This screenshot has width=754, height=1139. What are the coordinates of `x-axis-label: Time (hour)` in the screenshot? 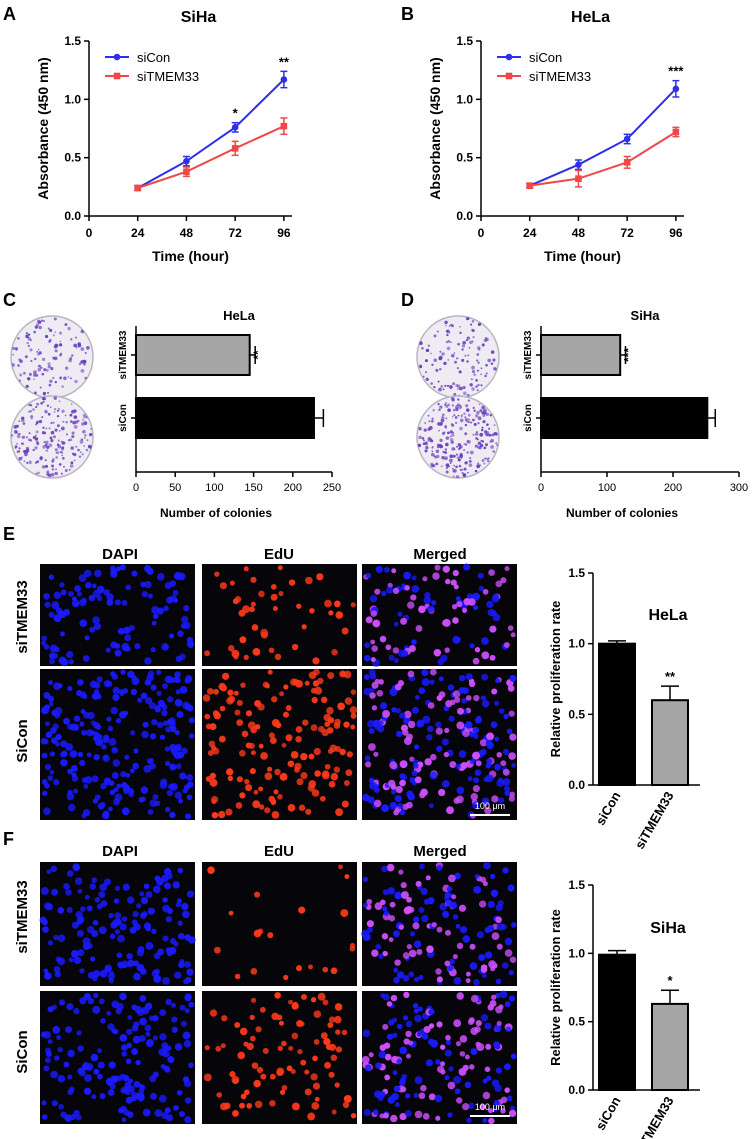 It's located at (190, 256).